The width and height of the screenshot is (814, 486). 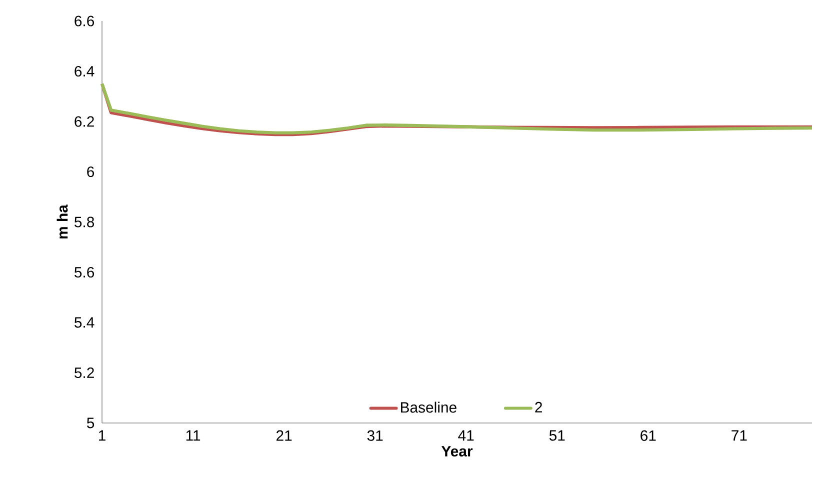 I want to click on legend-label: 2, so click(x=538, y=407).